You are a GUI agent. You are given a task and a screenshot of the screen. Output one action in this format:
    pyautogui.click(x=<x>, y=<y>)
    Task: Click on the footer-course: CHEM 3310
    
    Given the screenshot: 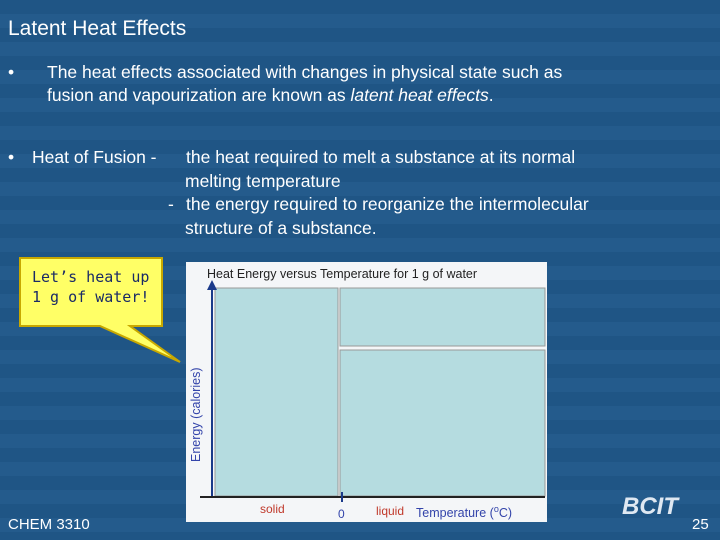 What is the action you would take?
    pyautogui.click(x=49, y=524)
    